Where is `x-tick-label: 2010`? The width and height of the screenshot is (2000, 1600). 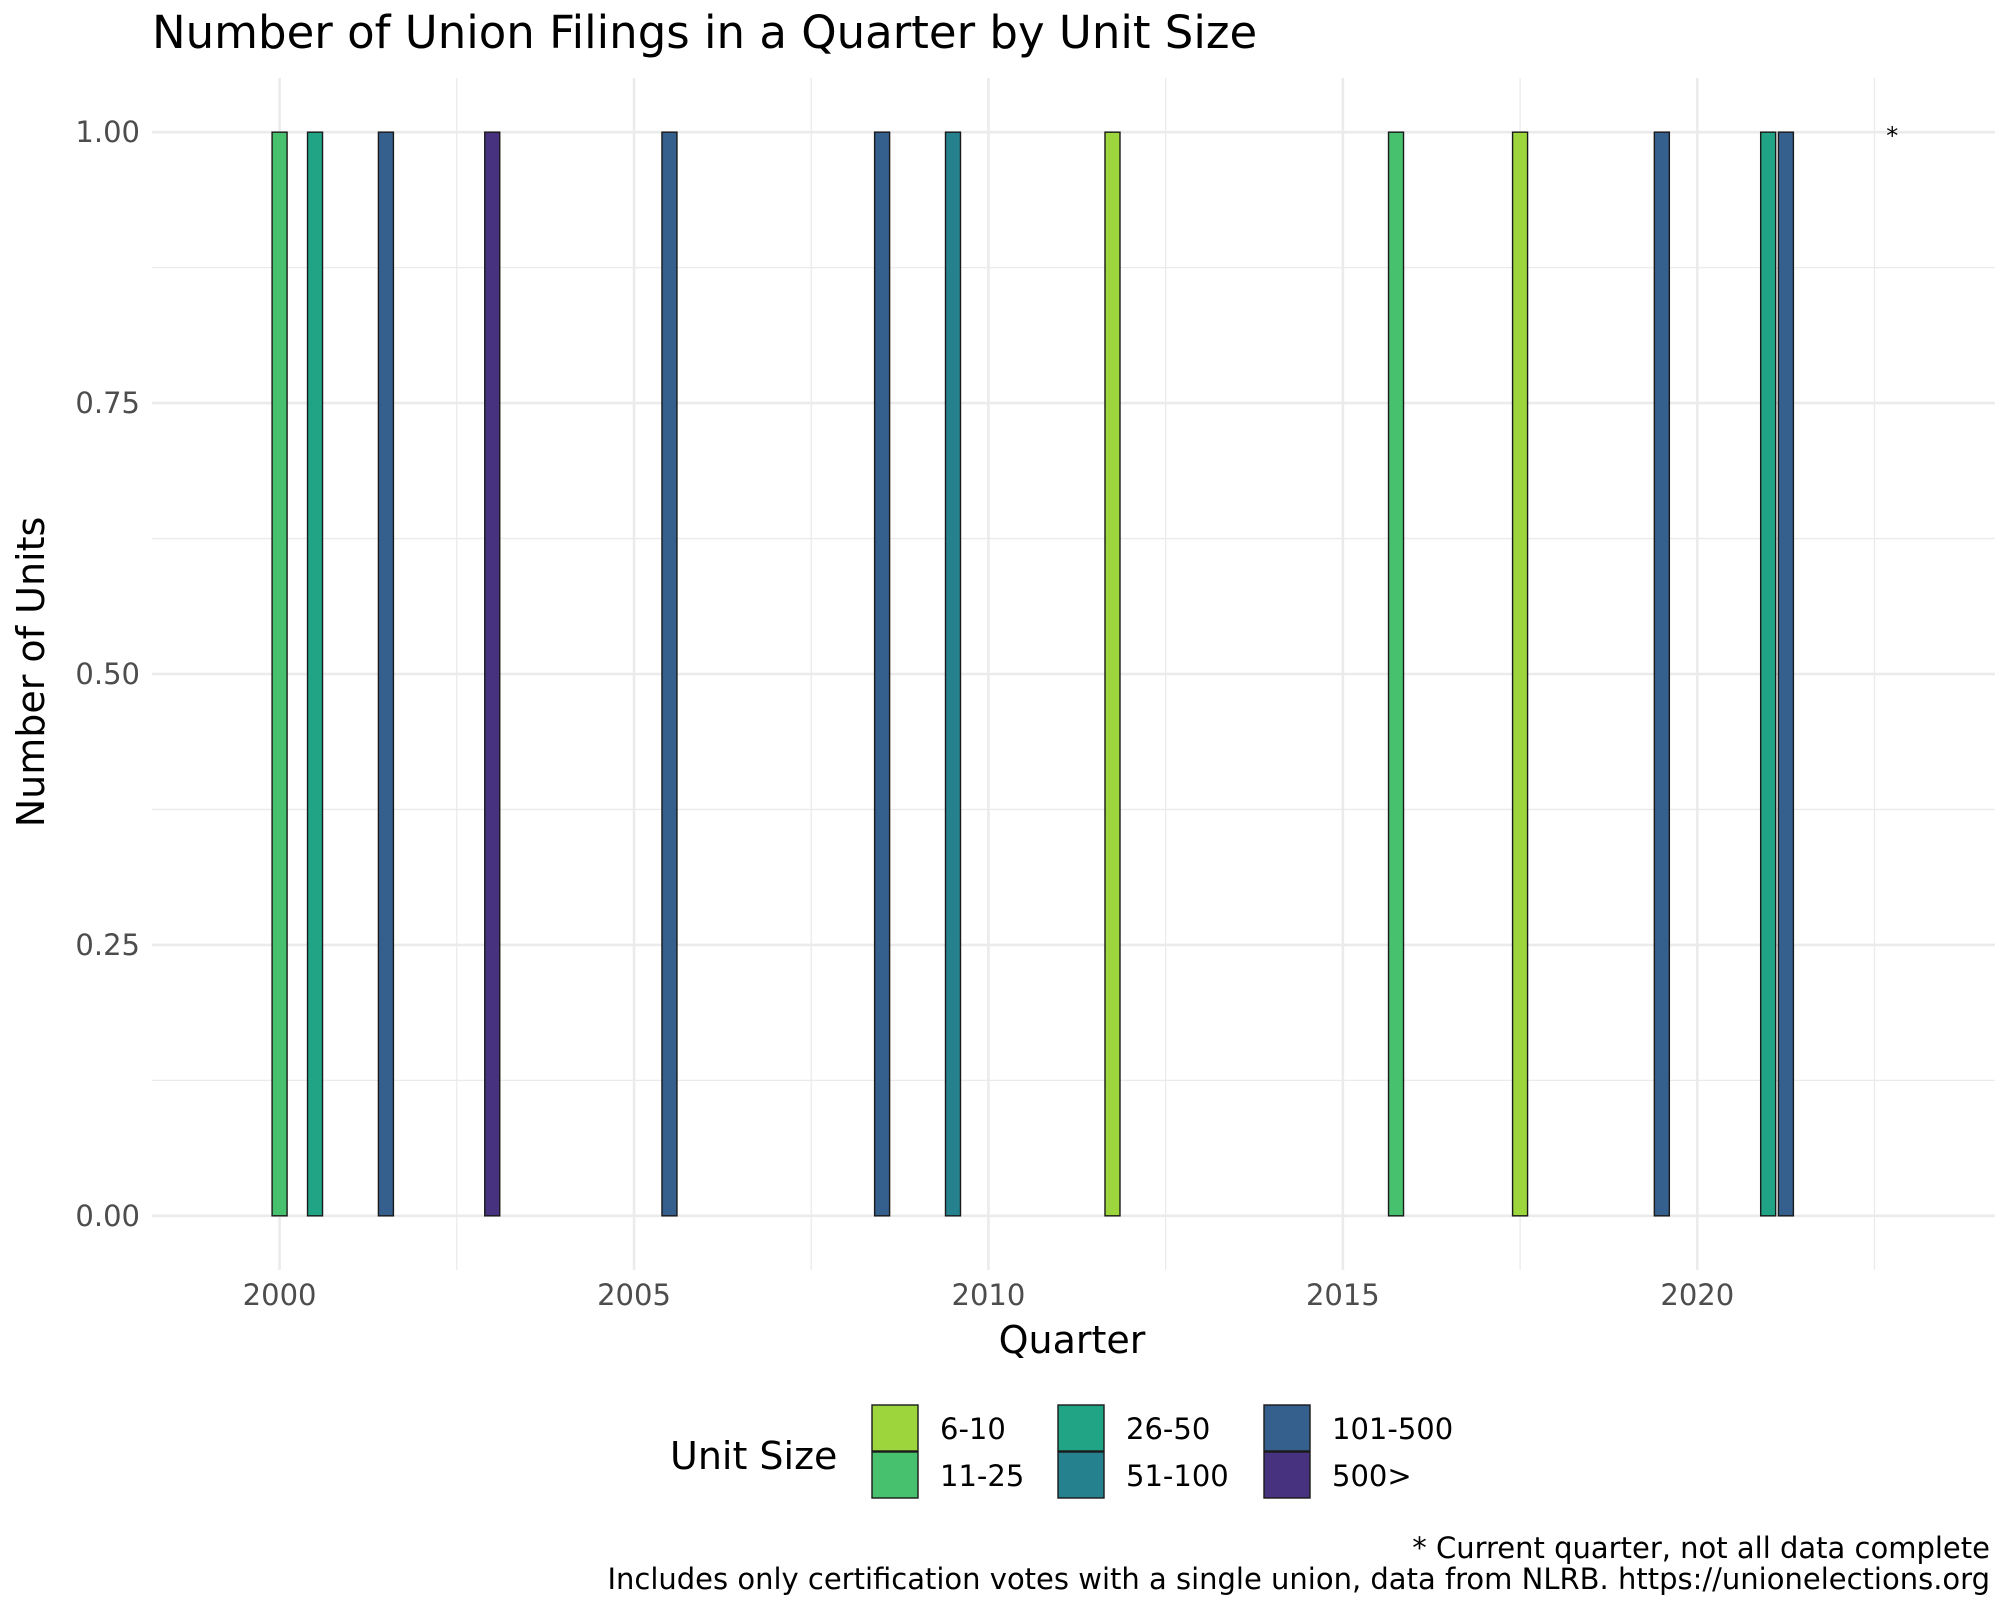 x-tick-label: 2010 is located at coordinates (989, 1295).